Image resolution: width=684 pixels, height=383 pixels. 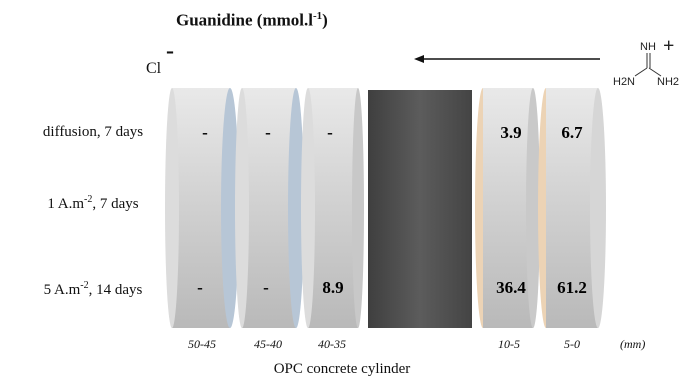 I want to click on footer-caption: OPC concrete cylinder, so click(x=342, y=369).